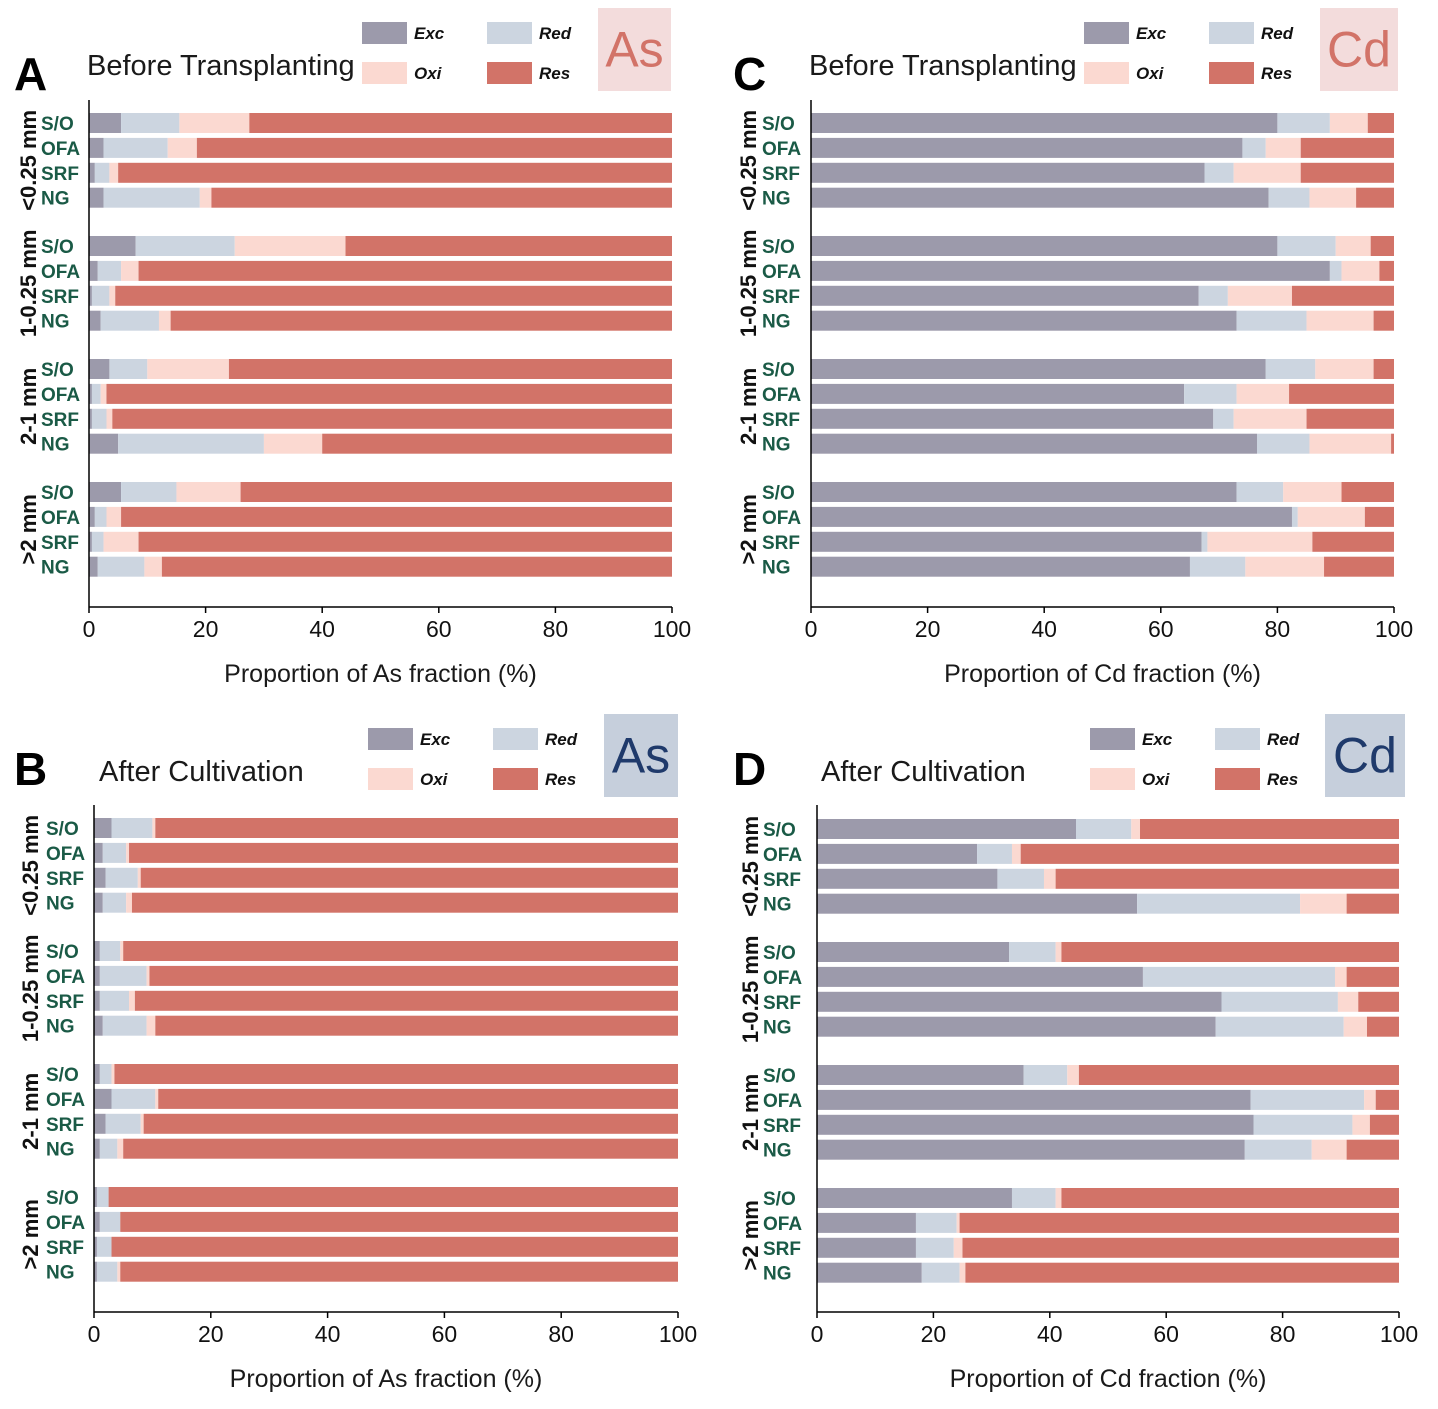  What do you see at coordinates (1157, 739) in the screenshot?
I see `legend-label-exc: Exc` at bounding box center [1157, 739].